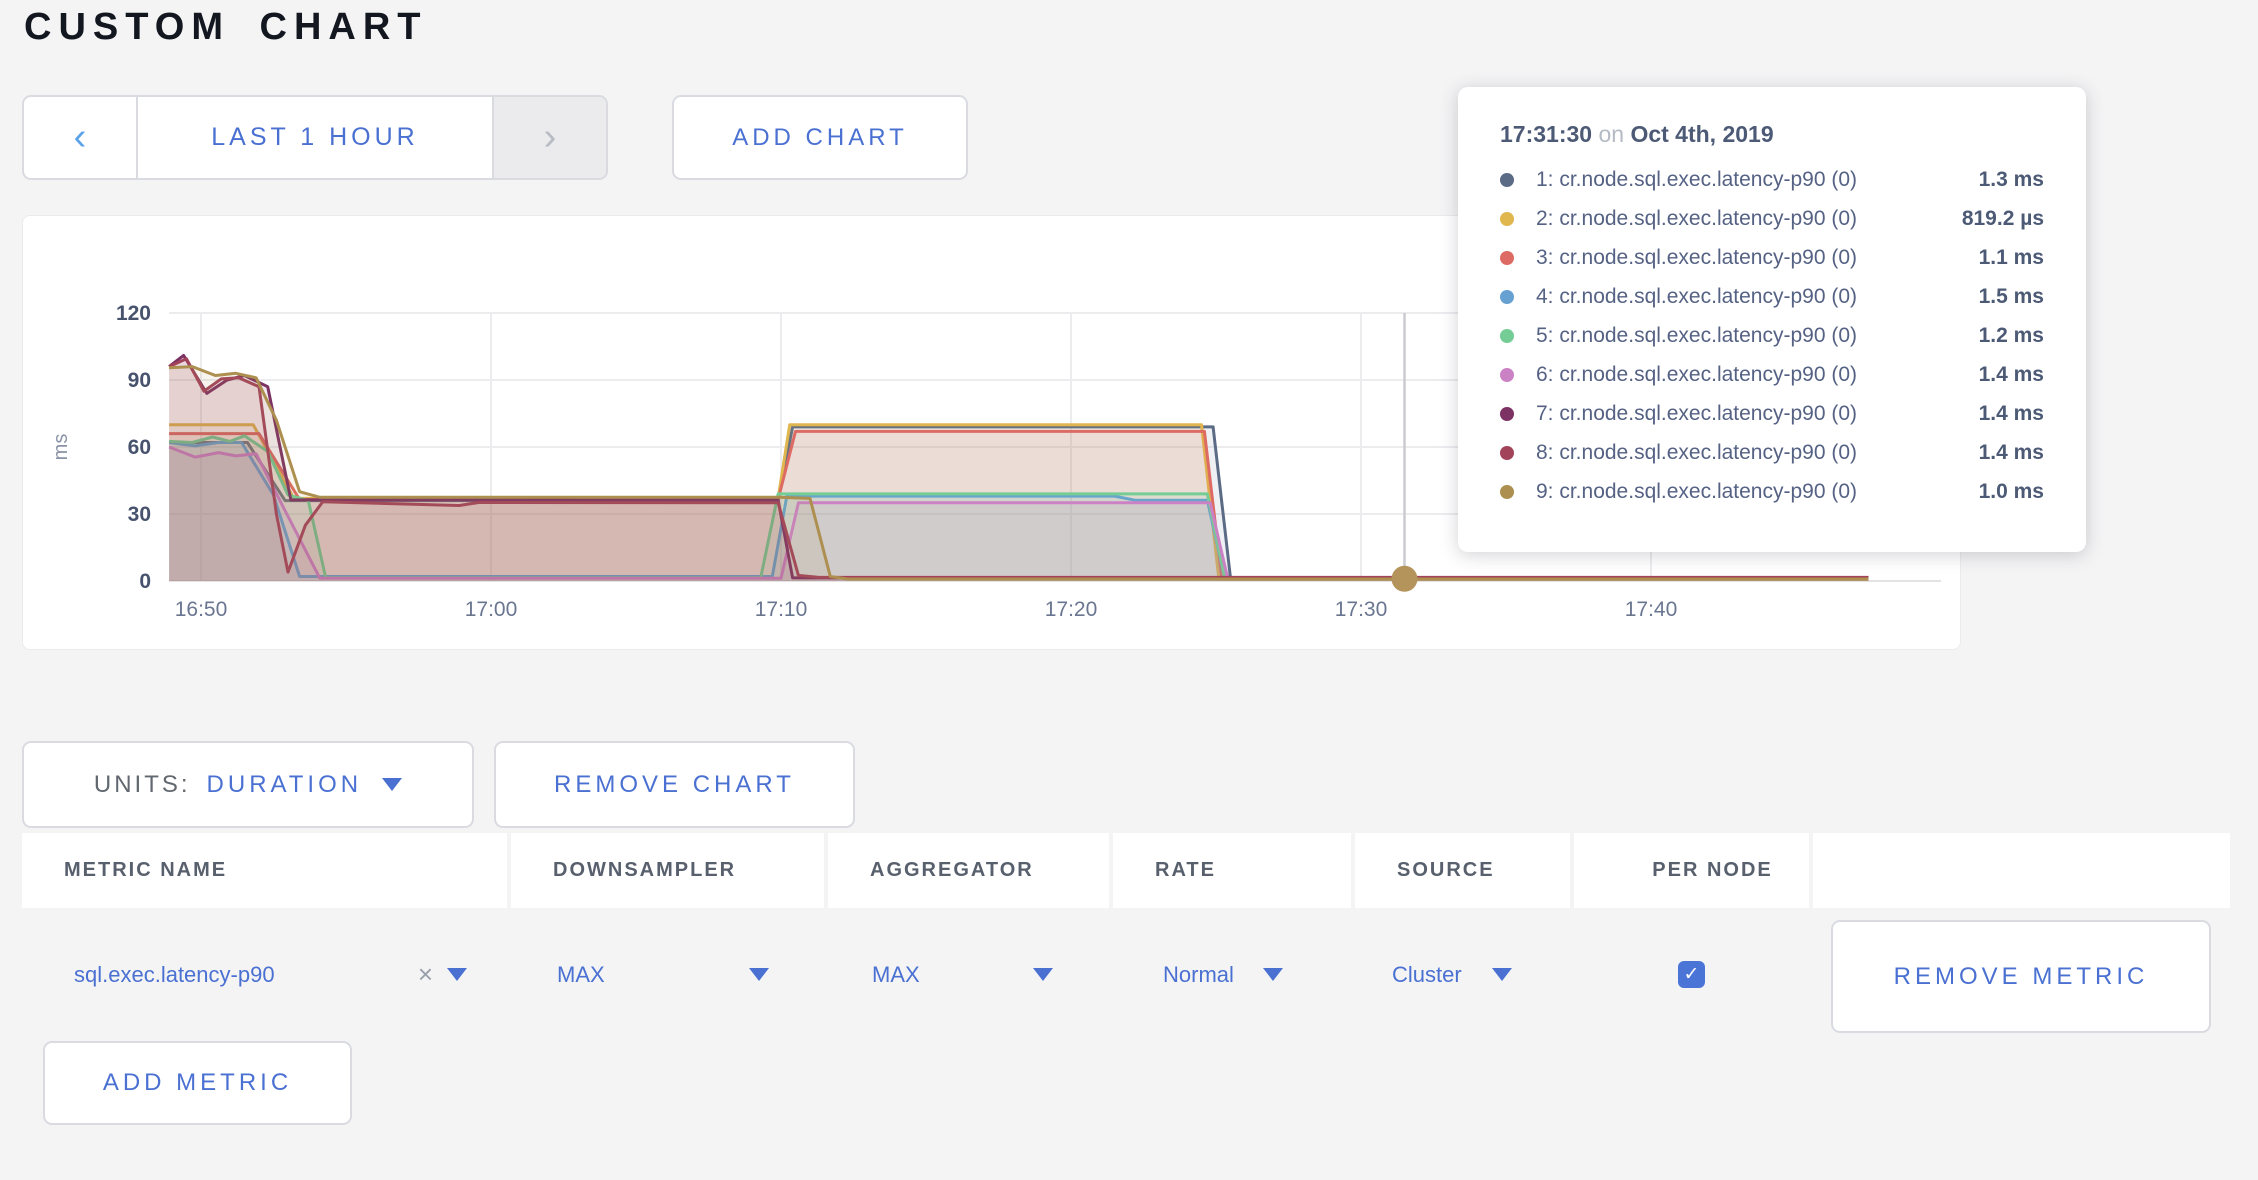 The width and height of the screenshot is (2258, 1180). Describe the element at coordinates (2021, 870) in the screenshot. I see `header-cell-actions` at that location.